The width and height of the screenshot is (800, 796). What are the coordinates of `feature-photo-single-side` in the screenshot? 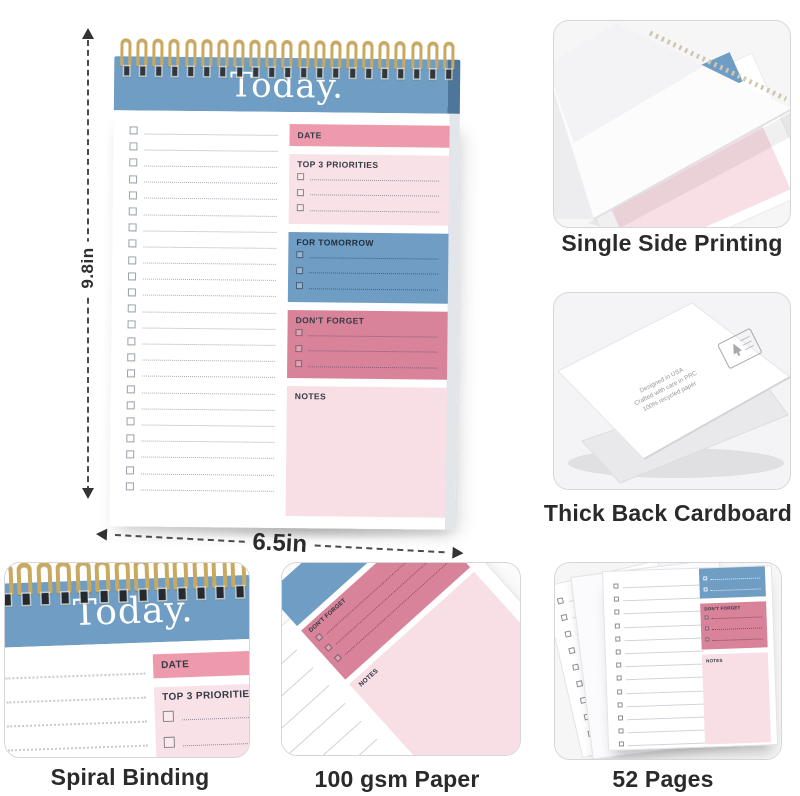 It's located at (672, 124).